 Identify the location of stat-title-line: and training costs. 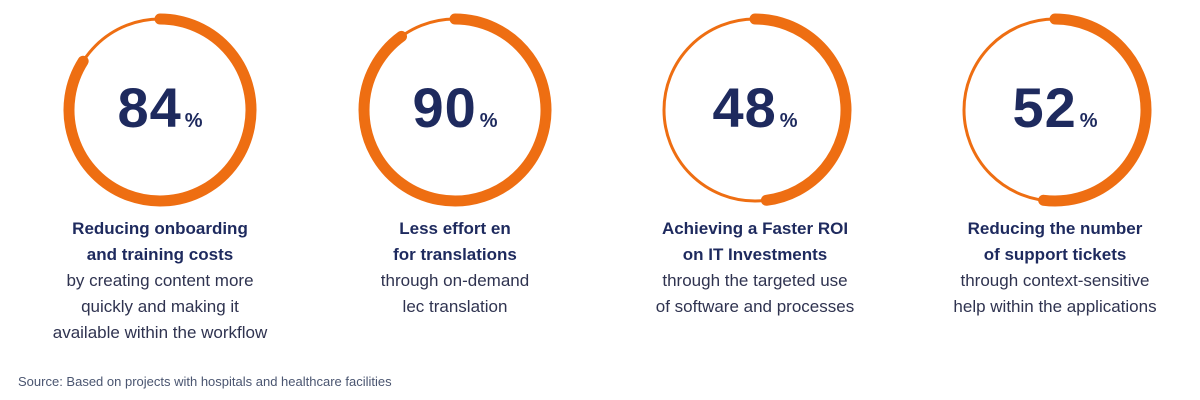
(160, 254).